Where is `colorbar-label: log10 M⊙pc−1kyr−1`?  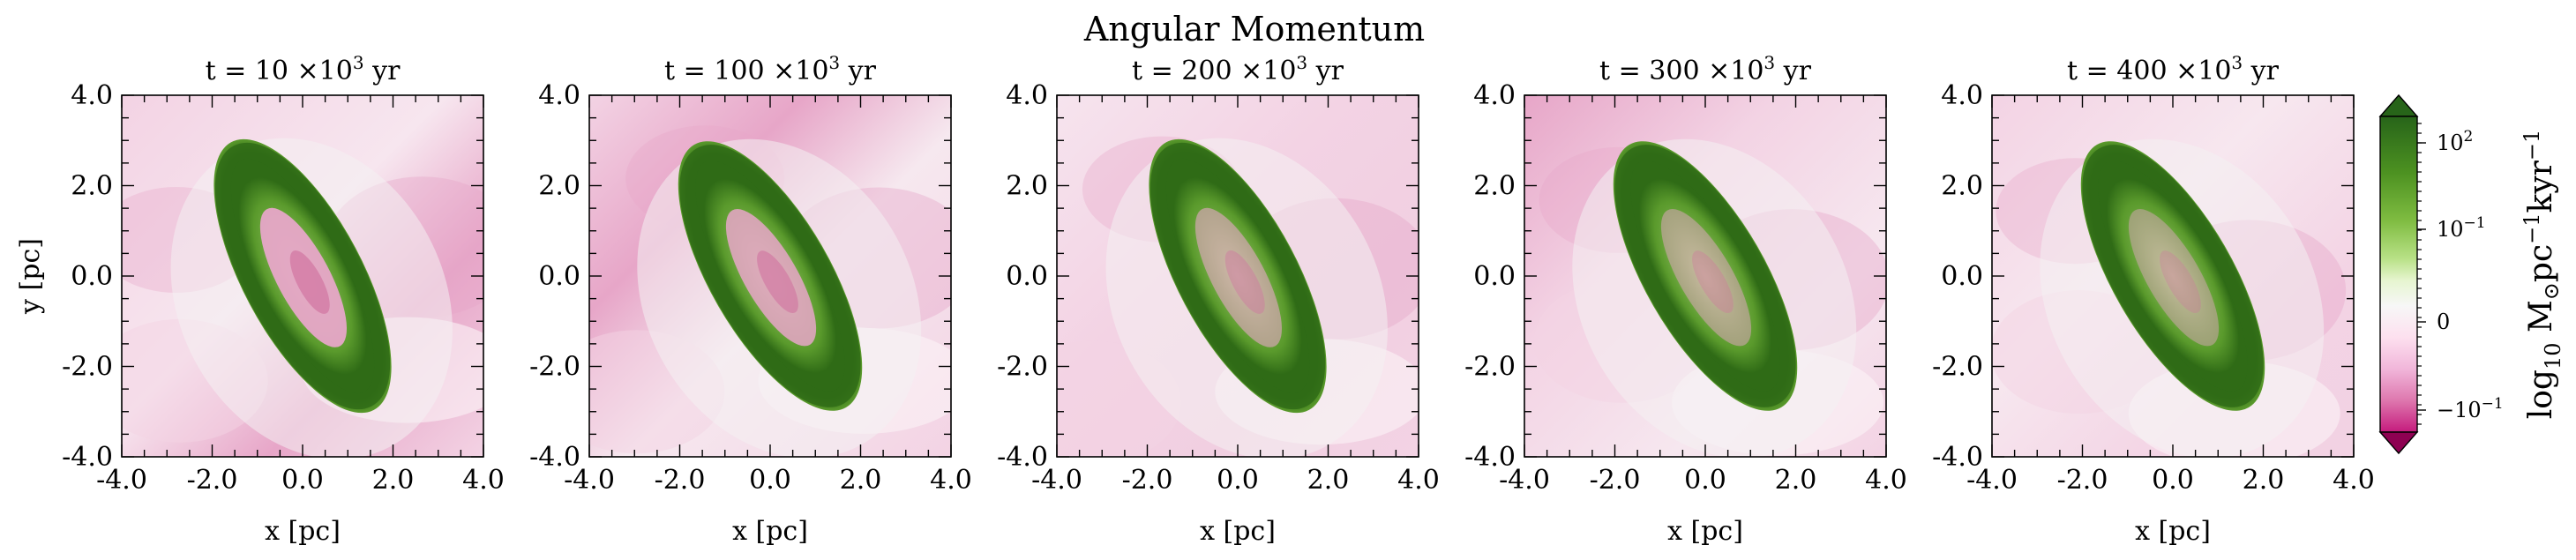
colorbar-label: log10 M⊙pc−1kyr−1 is located at coordinates (2542, 275).